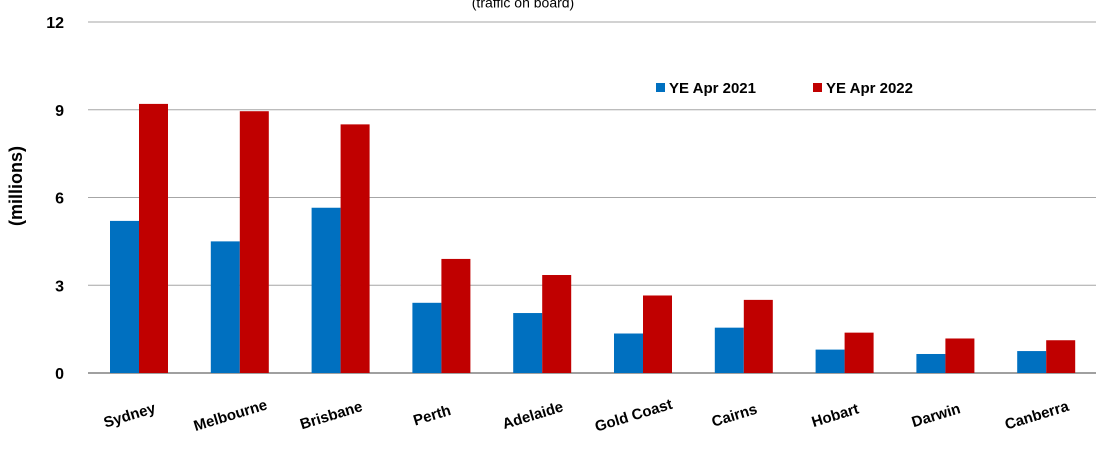 The height and width of the screenshot is (450, 1096). What do you see at coordinates (59, 111) in the screenshot?
I see `y-tick-label: 9` at bounding box center [59, 111].